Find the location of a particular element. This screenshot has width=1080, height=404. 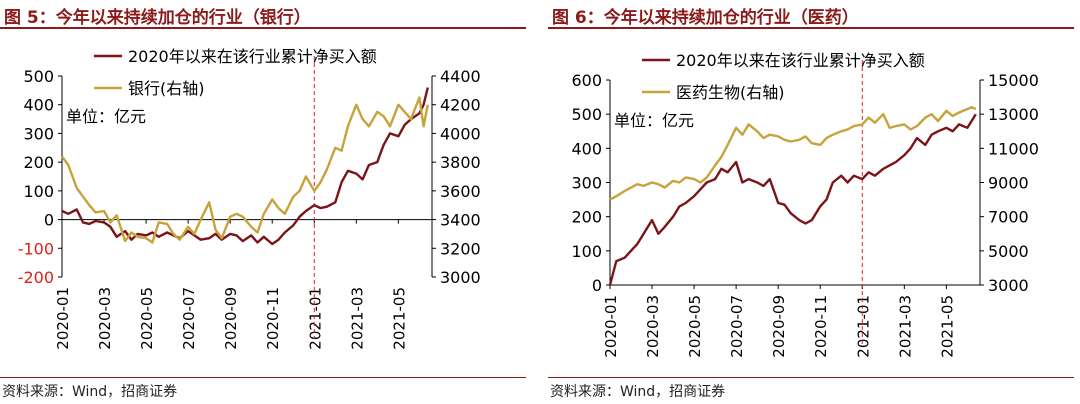

y-tick-label-left: 600 is located at coordinates (586, 80).